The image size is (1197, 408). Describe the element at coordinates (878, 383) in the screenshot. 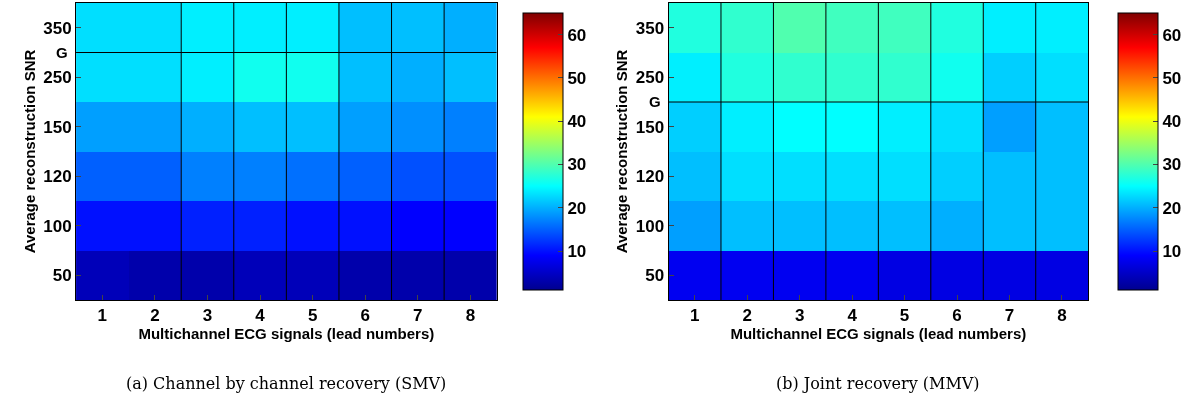

I see `text: (b) Joint recovery (MMV)` at that location.